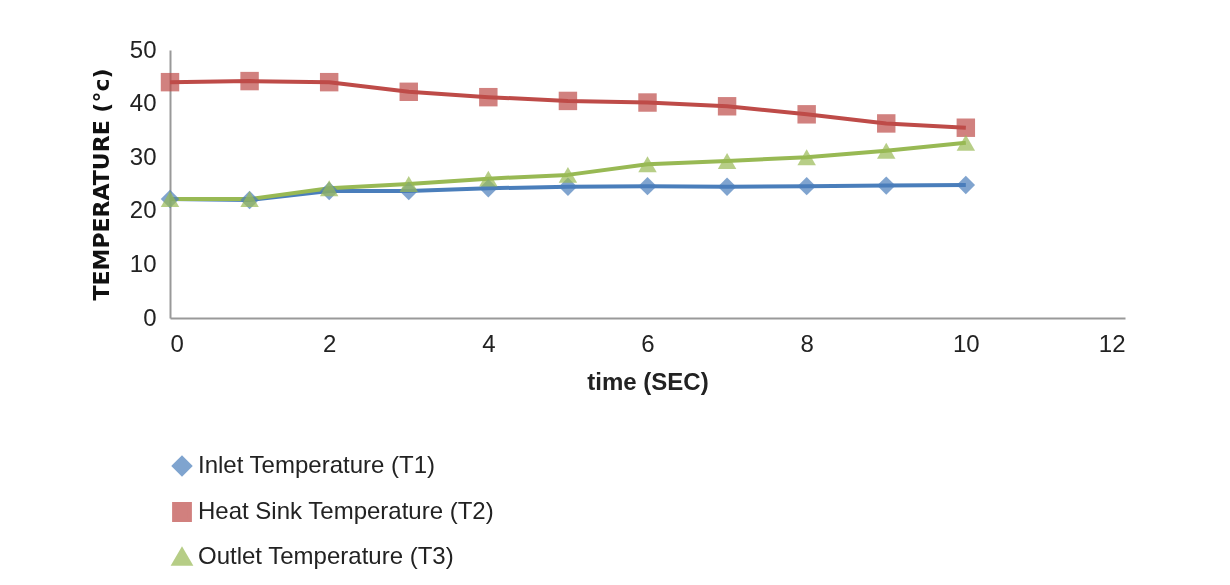 The width and height of the screenshot is (1230, 585). I want to click on x-tick-label: 12, so click(1112, 343).